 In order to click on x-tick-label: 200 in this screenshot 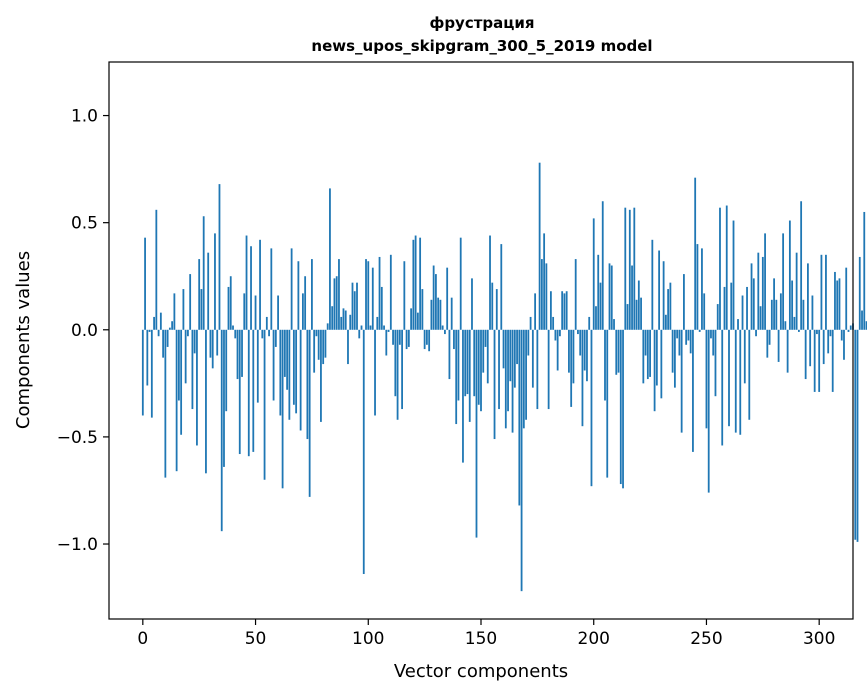, I will do `click(594, 639)`.